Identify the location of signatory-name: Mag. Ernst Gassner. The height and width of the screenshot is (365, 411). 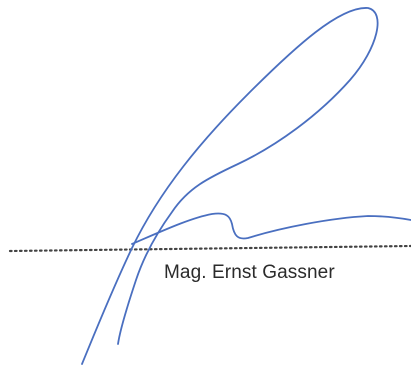
(249, 272).